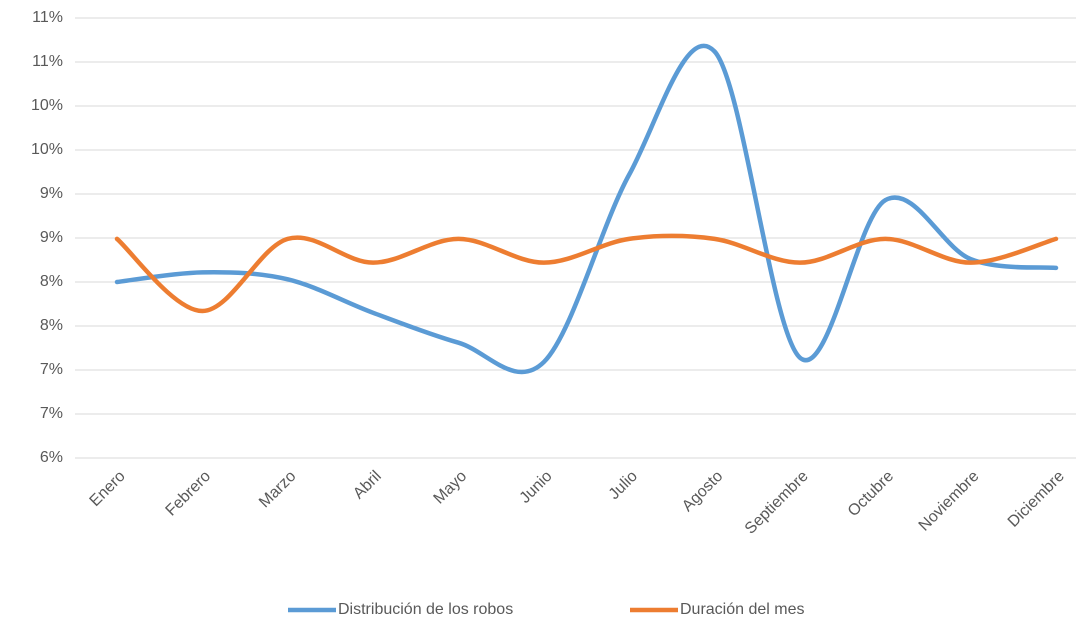 This screenshot has width=1089, height=628. Describe the element at coordinates (108, 489) in the screenshot. I see `x-tick-label: Enero` at that location.